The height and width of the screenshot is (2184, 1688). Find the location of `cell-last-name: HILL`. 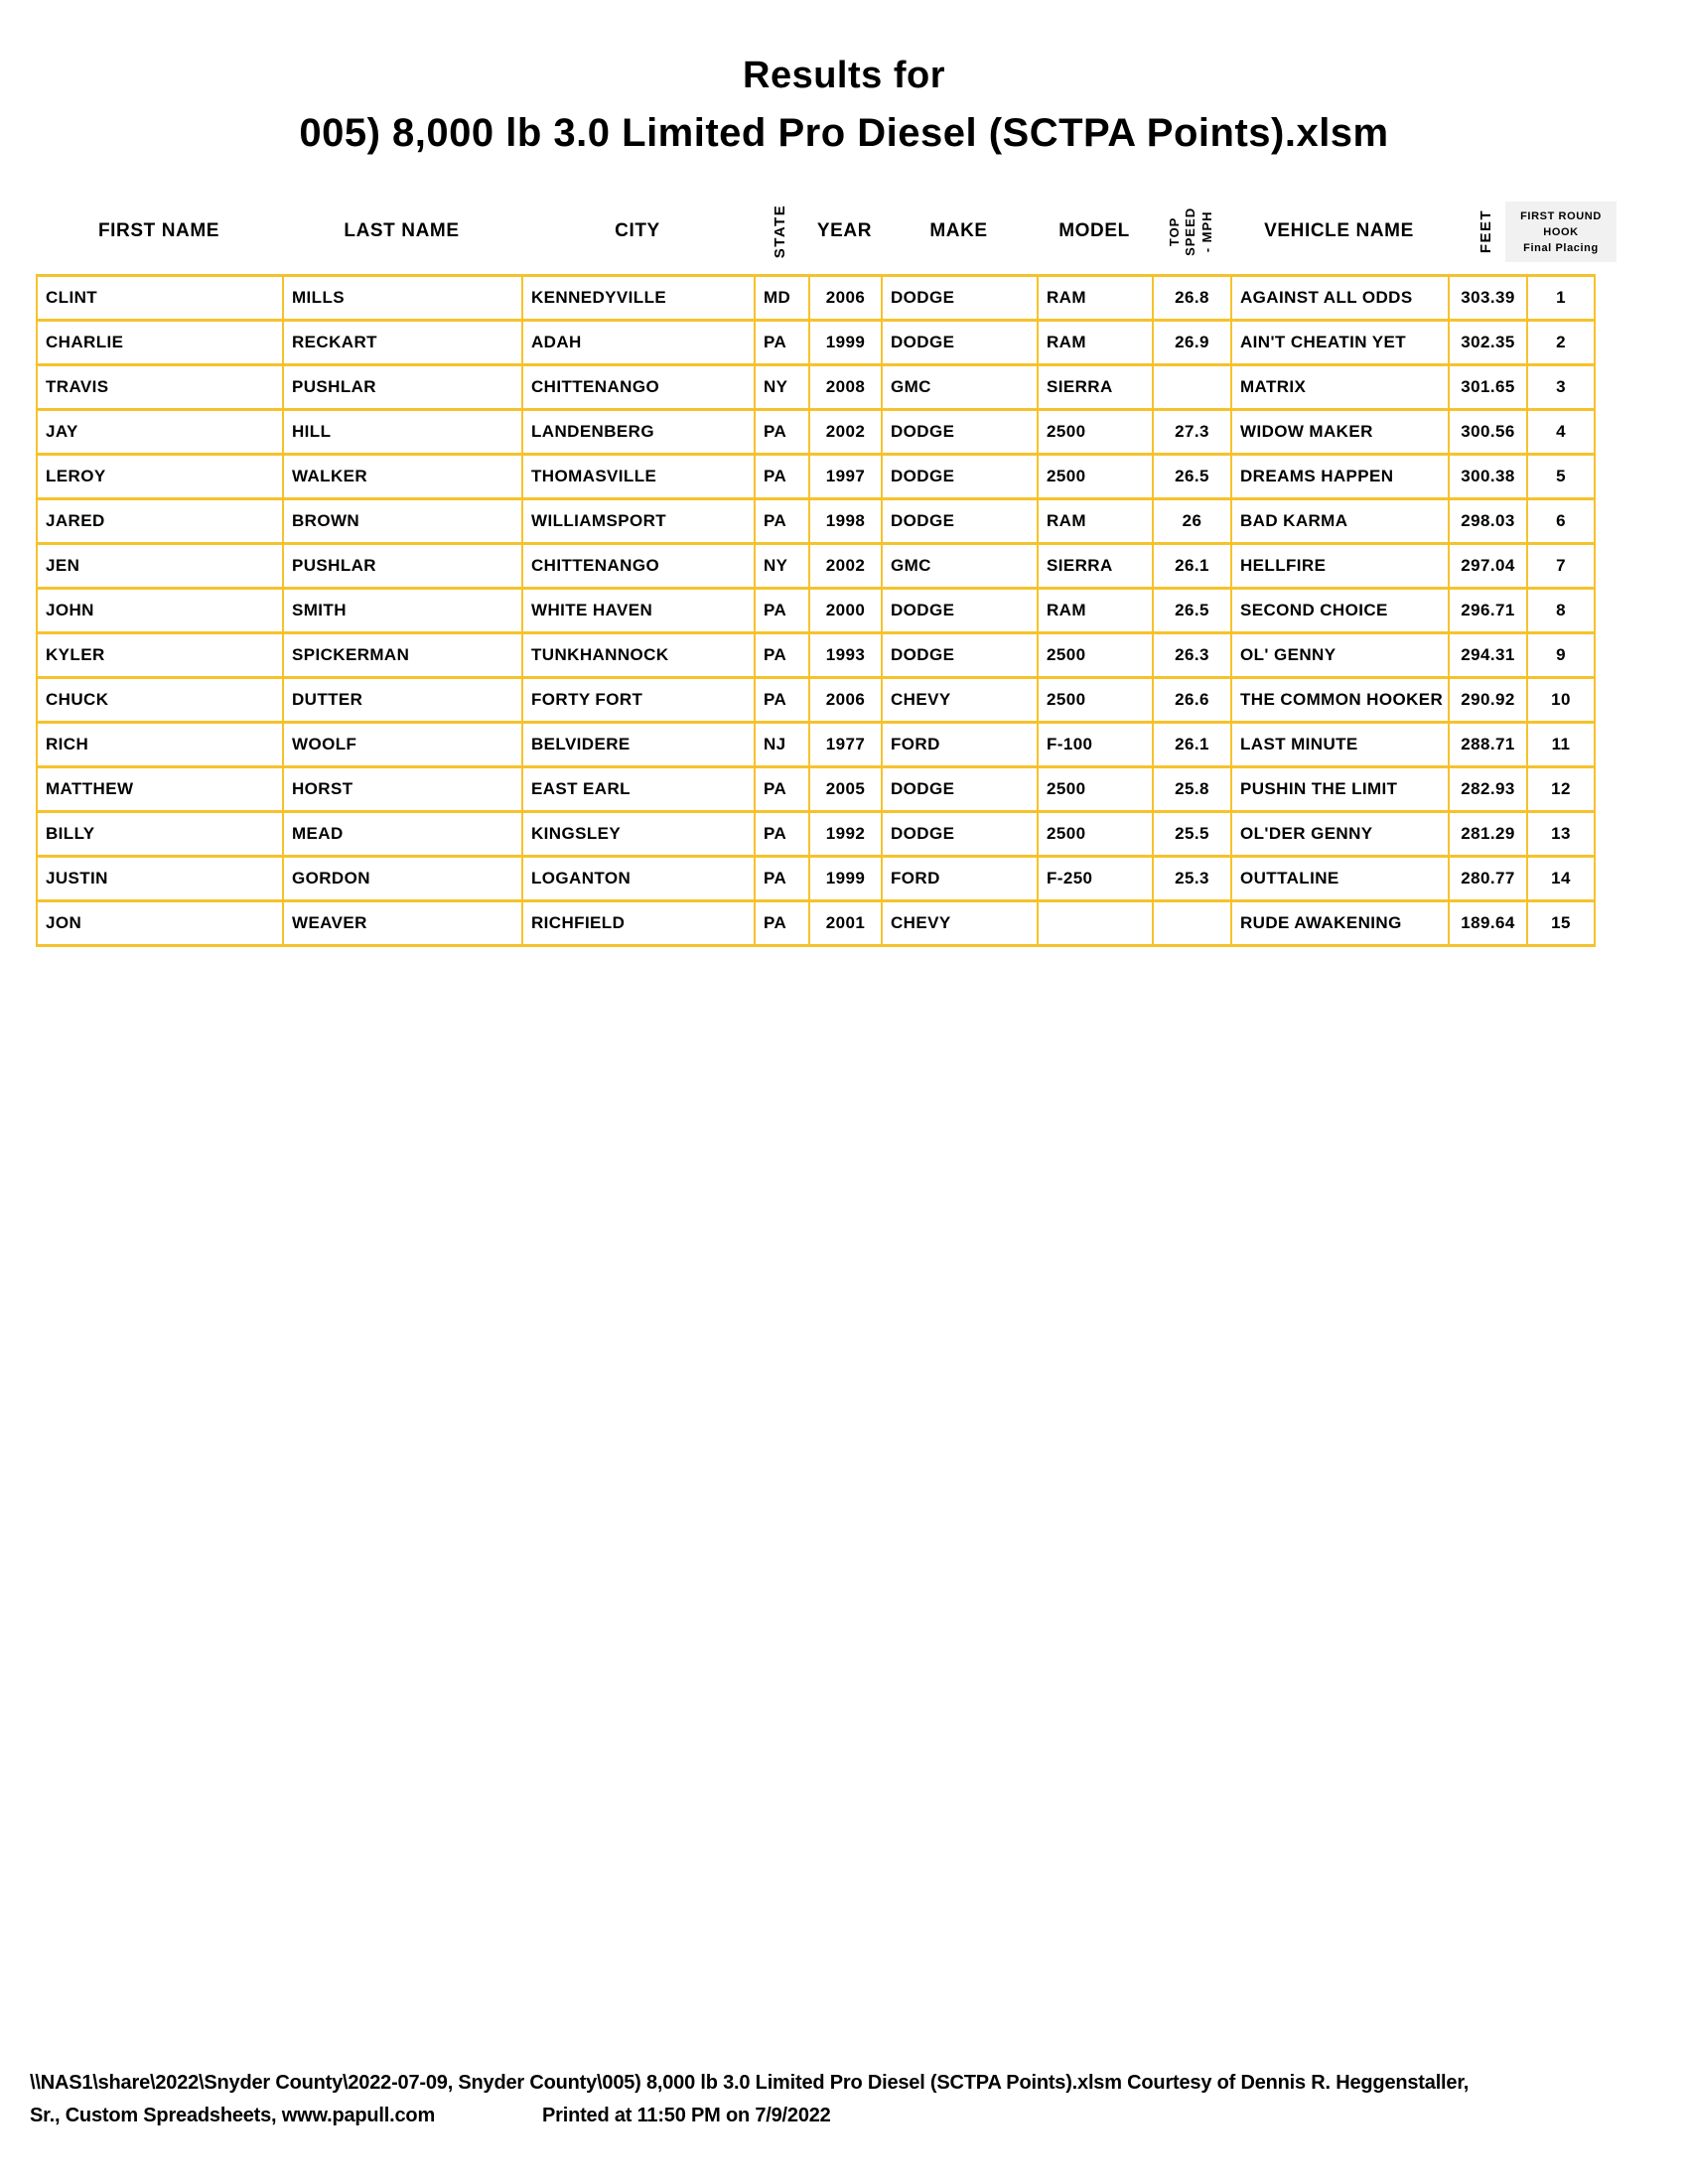

cell-last-name: HILL is located at coordinates (401, 431).